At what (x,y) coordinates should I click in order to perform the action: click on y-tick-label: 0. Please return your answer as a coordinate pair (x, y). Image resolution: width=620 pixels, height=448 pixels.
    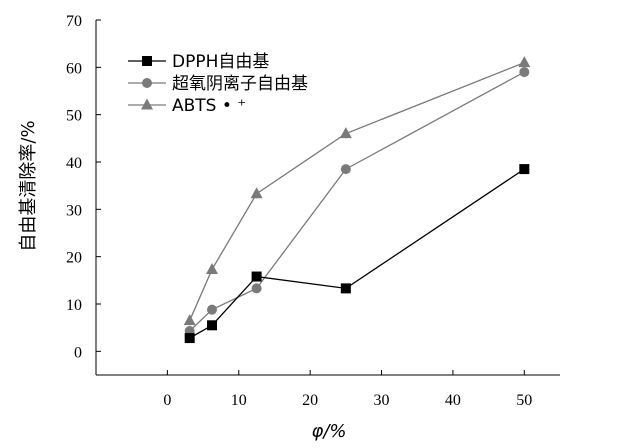
    Looking at the image, I should click on (78, 352).